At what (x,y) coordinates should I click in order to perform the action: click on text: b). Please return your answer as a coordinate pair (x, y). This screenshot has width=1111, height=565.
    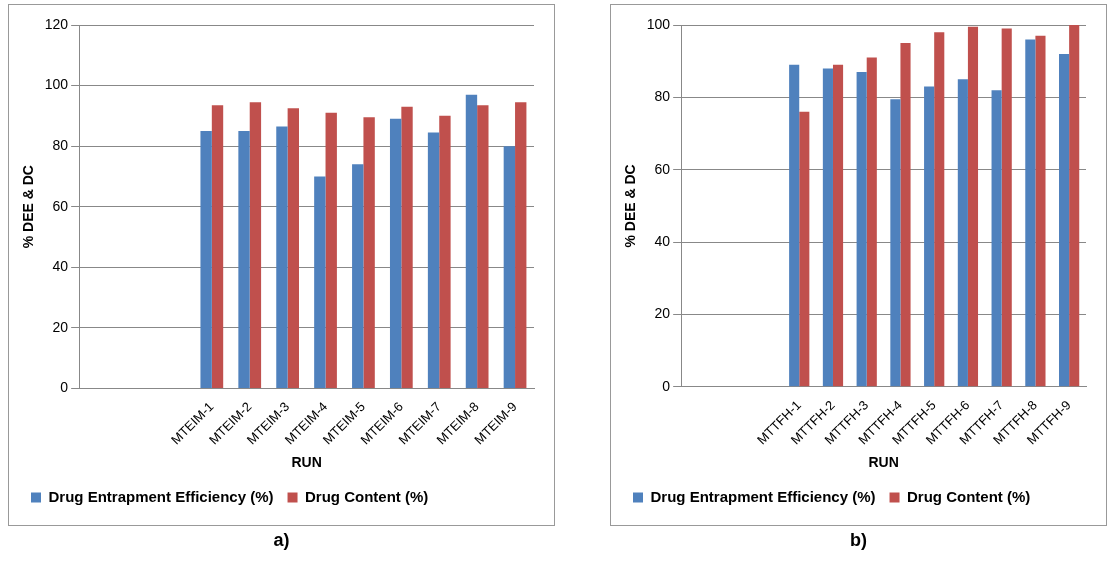
    Looking at the image, I should click on (858, 540).